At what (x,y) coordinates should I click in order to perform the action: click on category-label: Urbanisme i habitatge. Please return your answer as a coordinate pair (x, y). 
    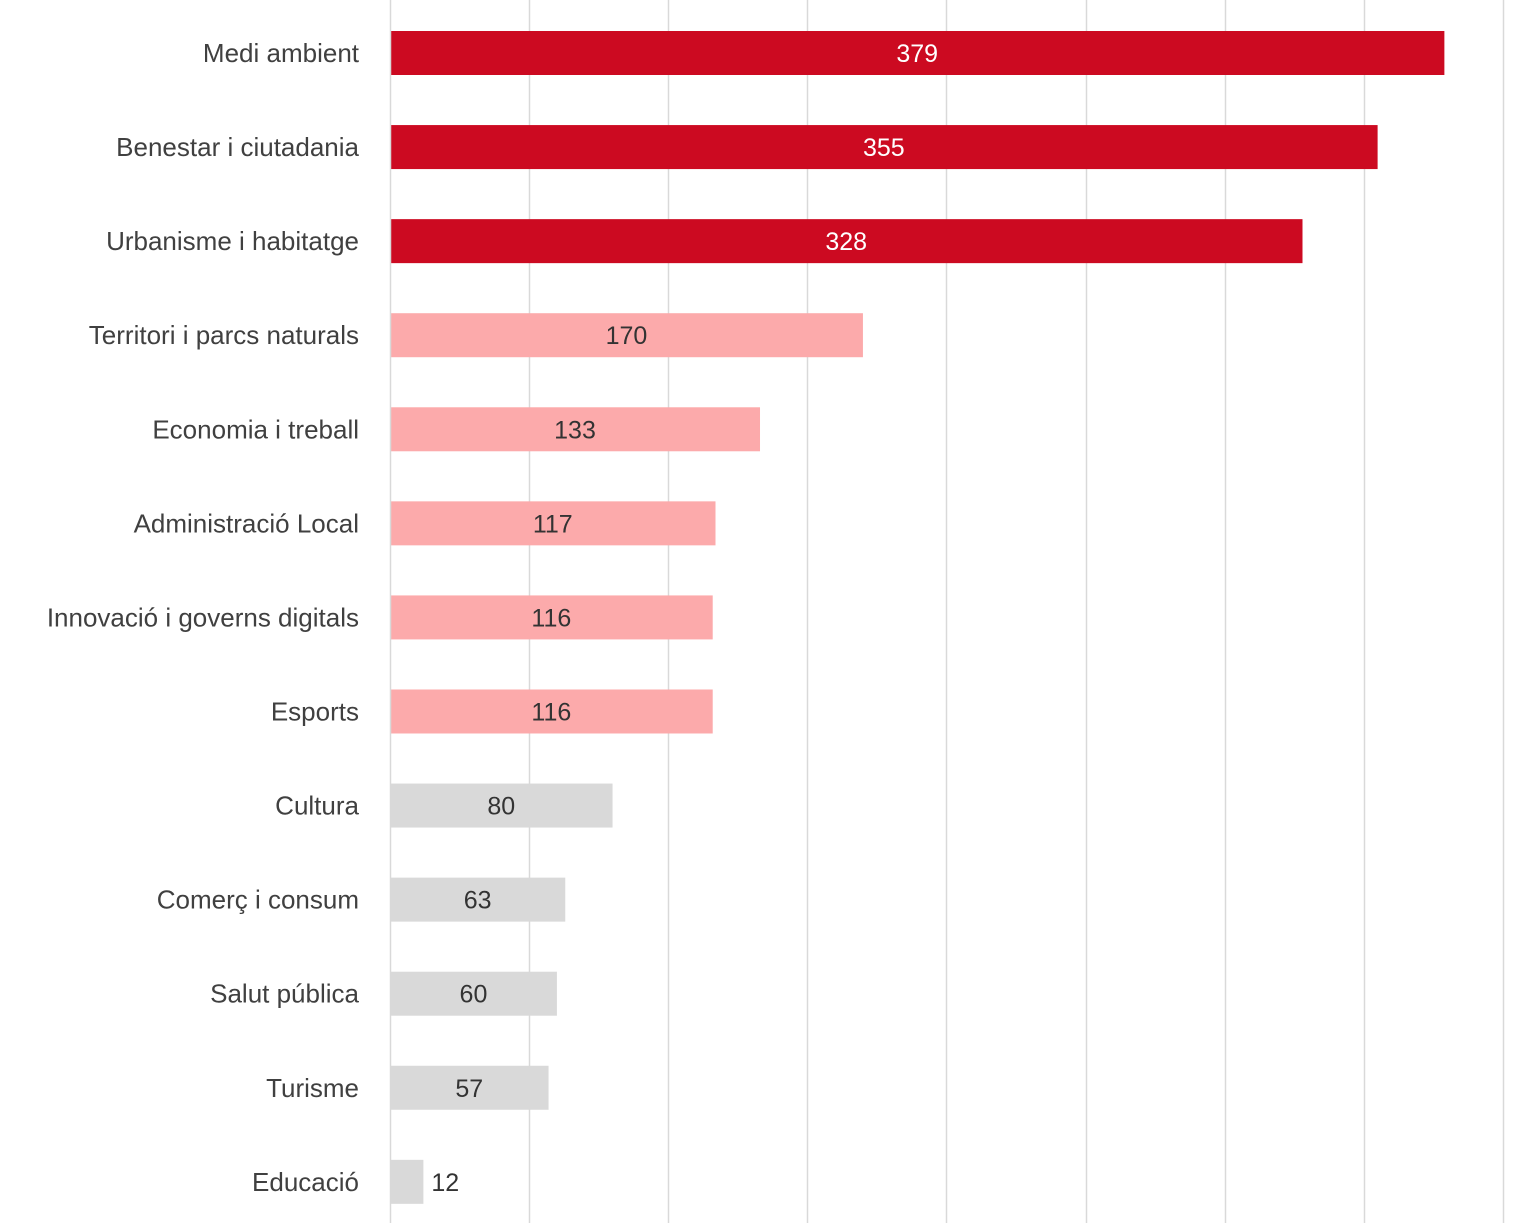
    Looking at the image, I should click on (232, 241).